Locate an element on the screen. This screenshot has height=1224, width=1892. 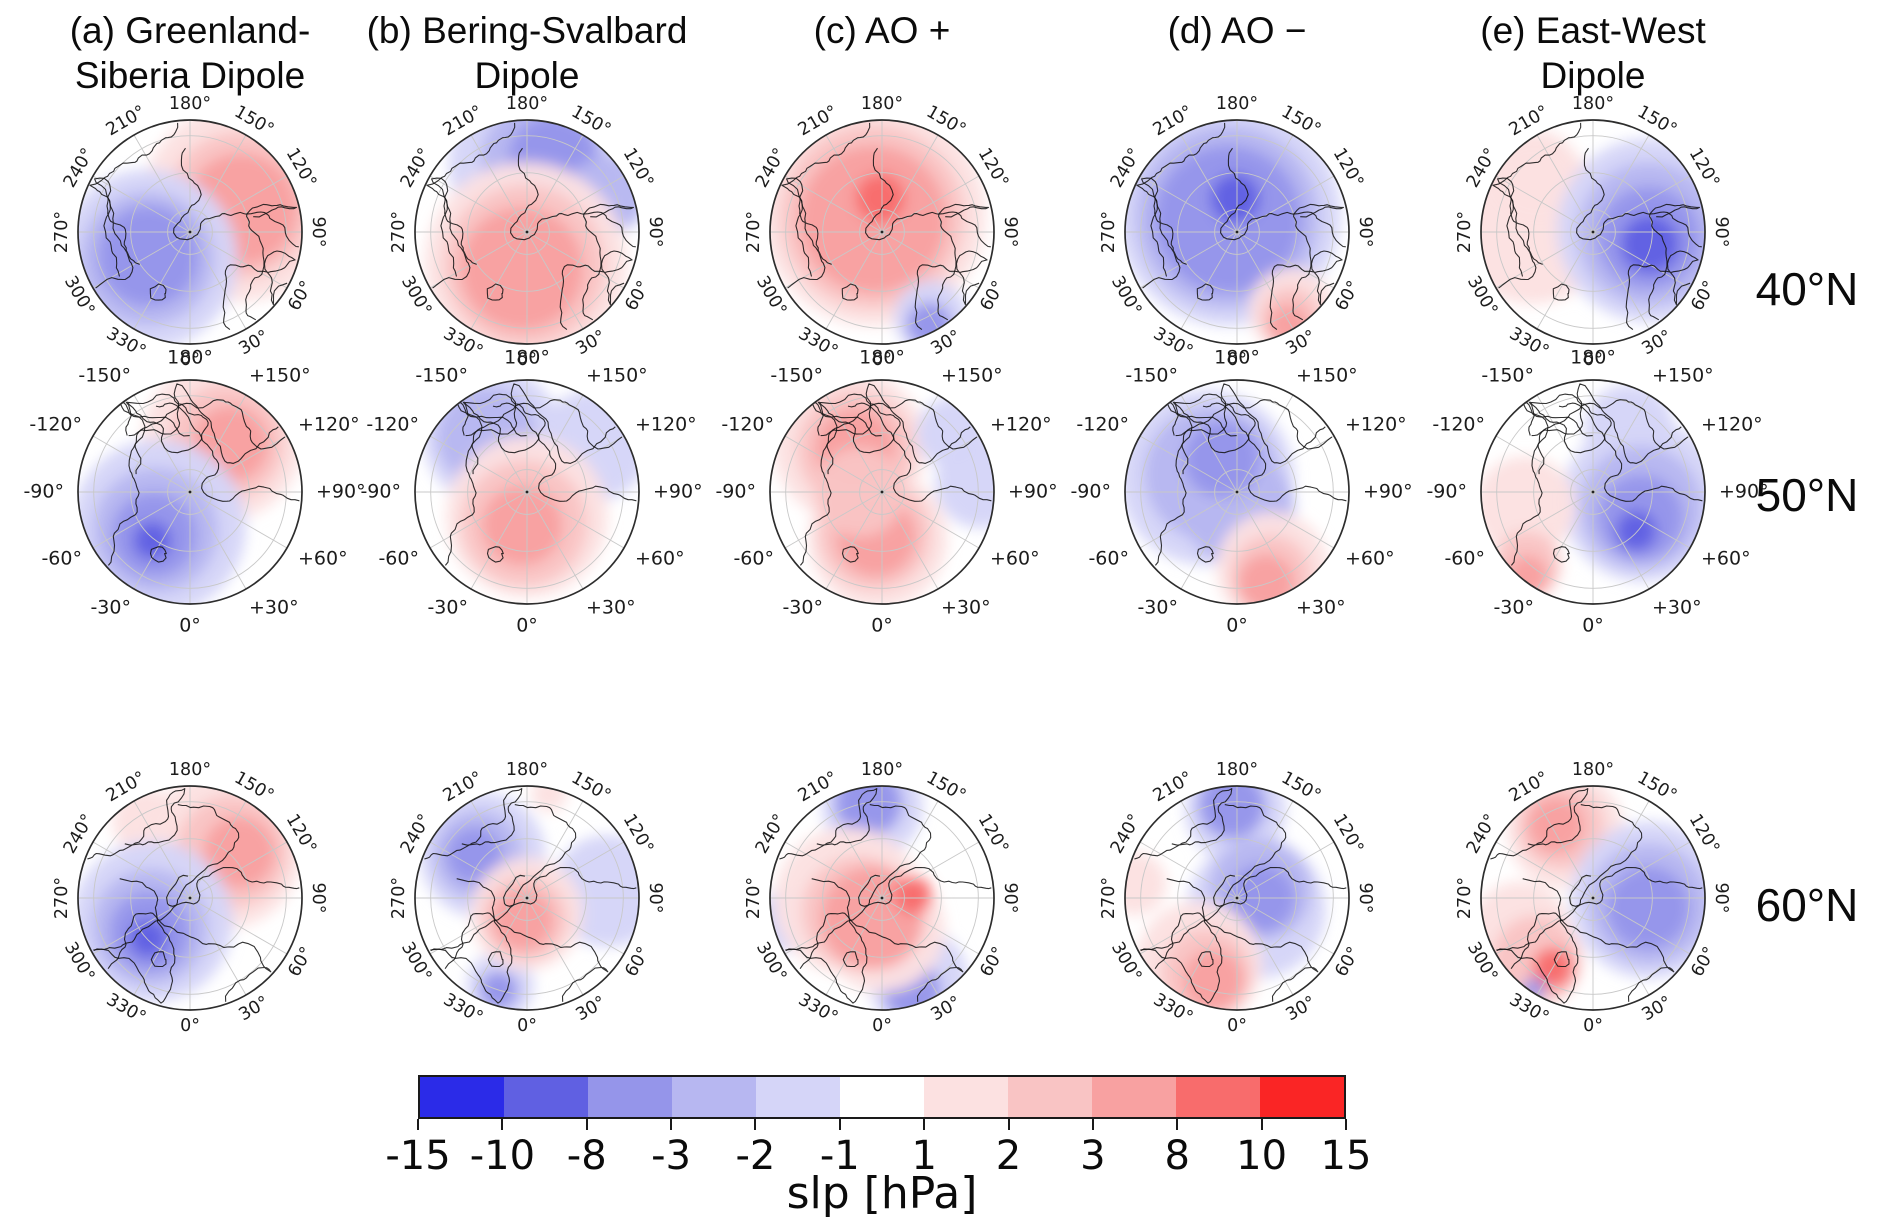
colorbar-tick--1: -1 is located at coordinates (839, 1156).